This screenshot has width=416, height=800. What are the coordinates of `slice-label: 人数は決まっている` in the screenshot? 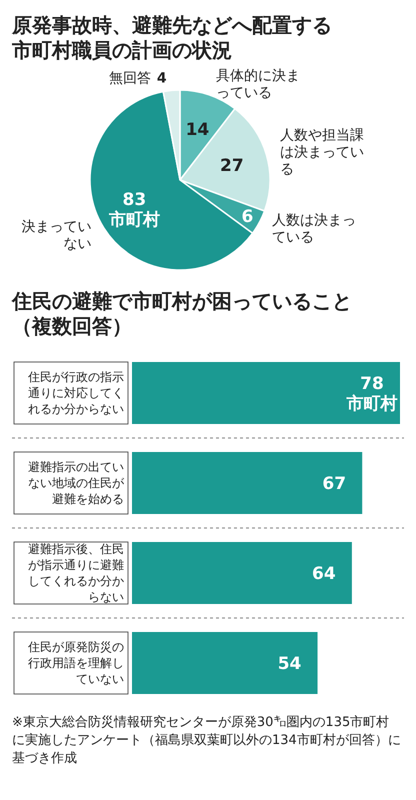 It's located at (314, 229).